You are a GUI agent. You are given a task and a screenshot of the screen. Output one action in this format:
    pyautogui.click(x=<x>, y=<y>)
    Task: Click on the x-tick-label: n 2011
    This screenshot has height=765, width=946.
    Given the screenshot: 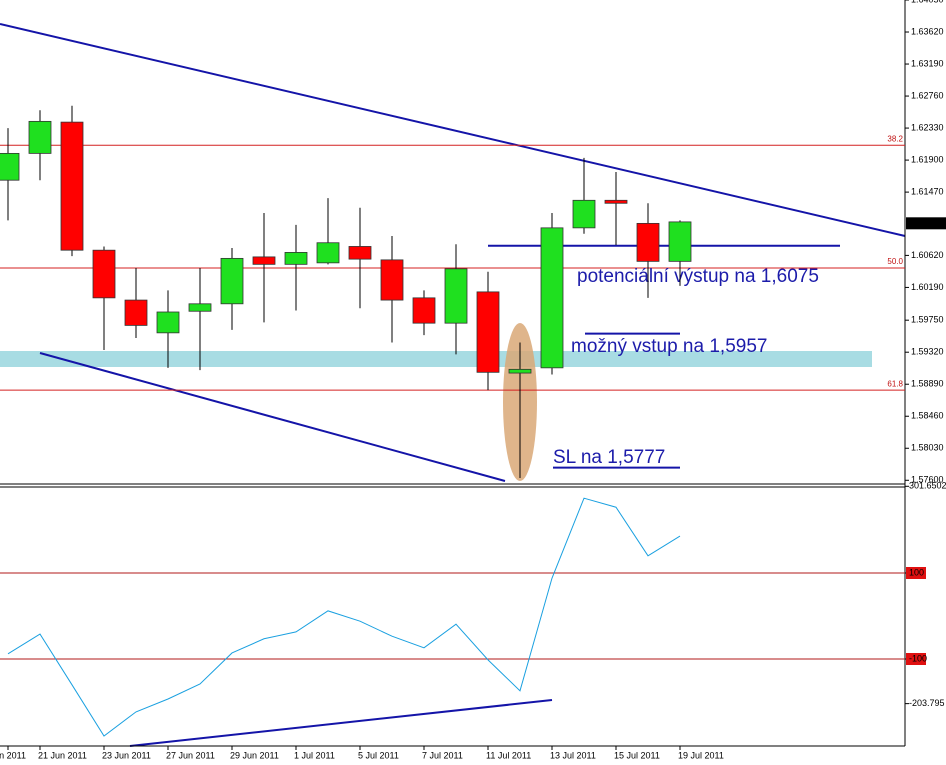 What is the action you would take?
    pyautogui.click(x=13, y=755)
    